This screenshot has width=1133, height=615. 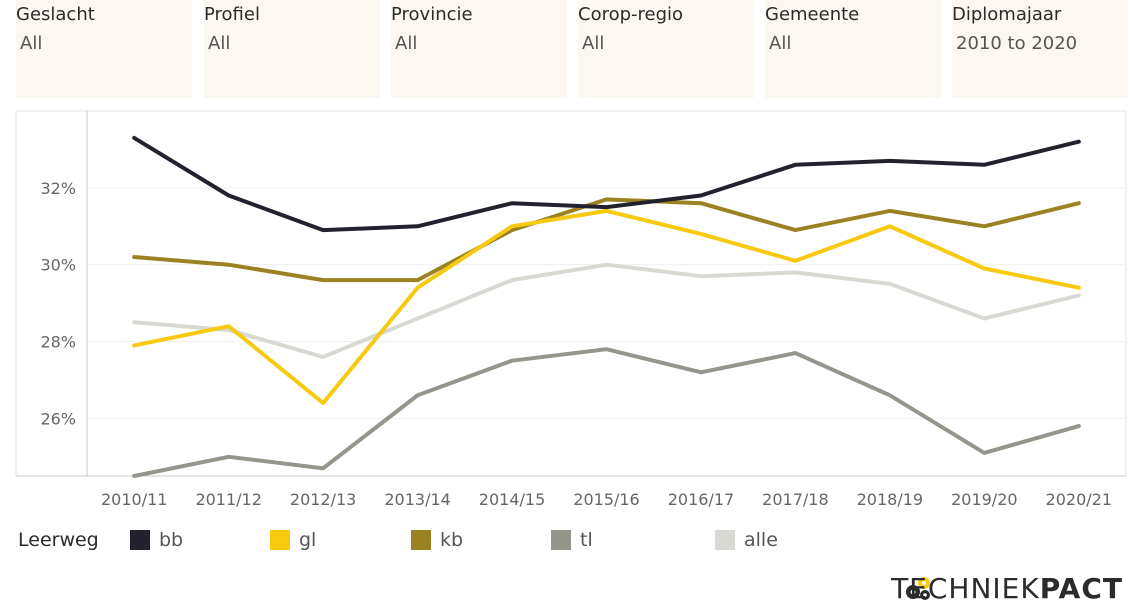 I want to click on filter-label: Gemeente, so click(x=812, y=14).